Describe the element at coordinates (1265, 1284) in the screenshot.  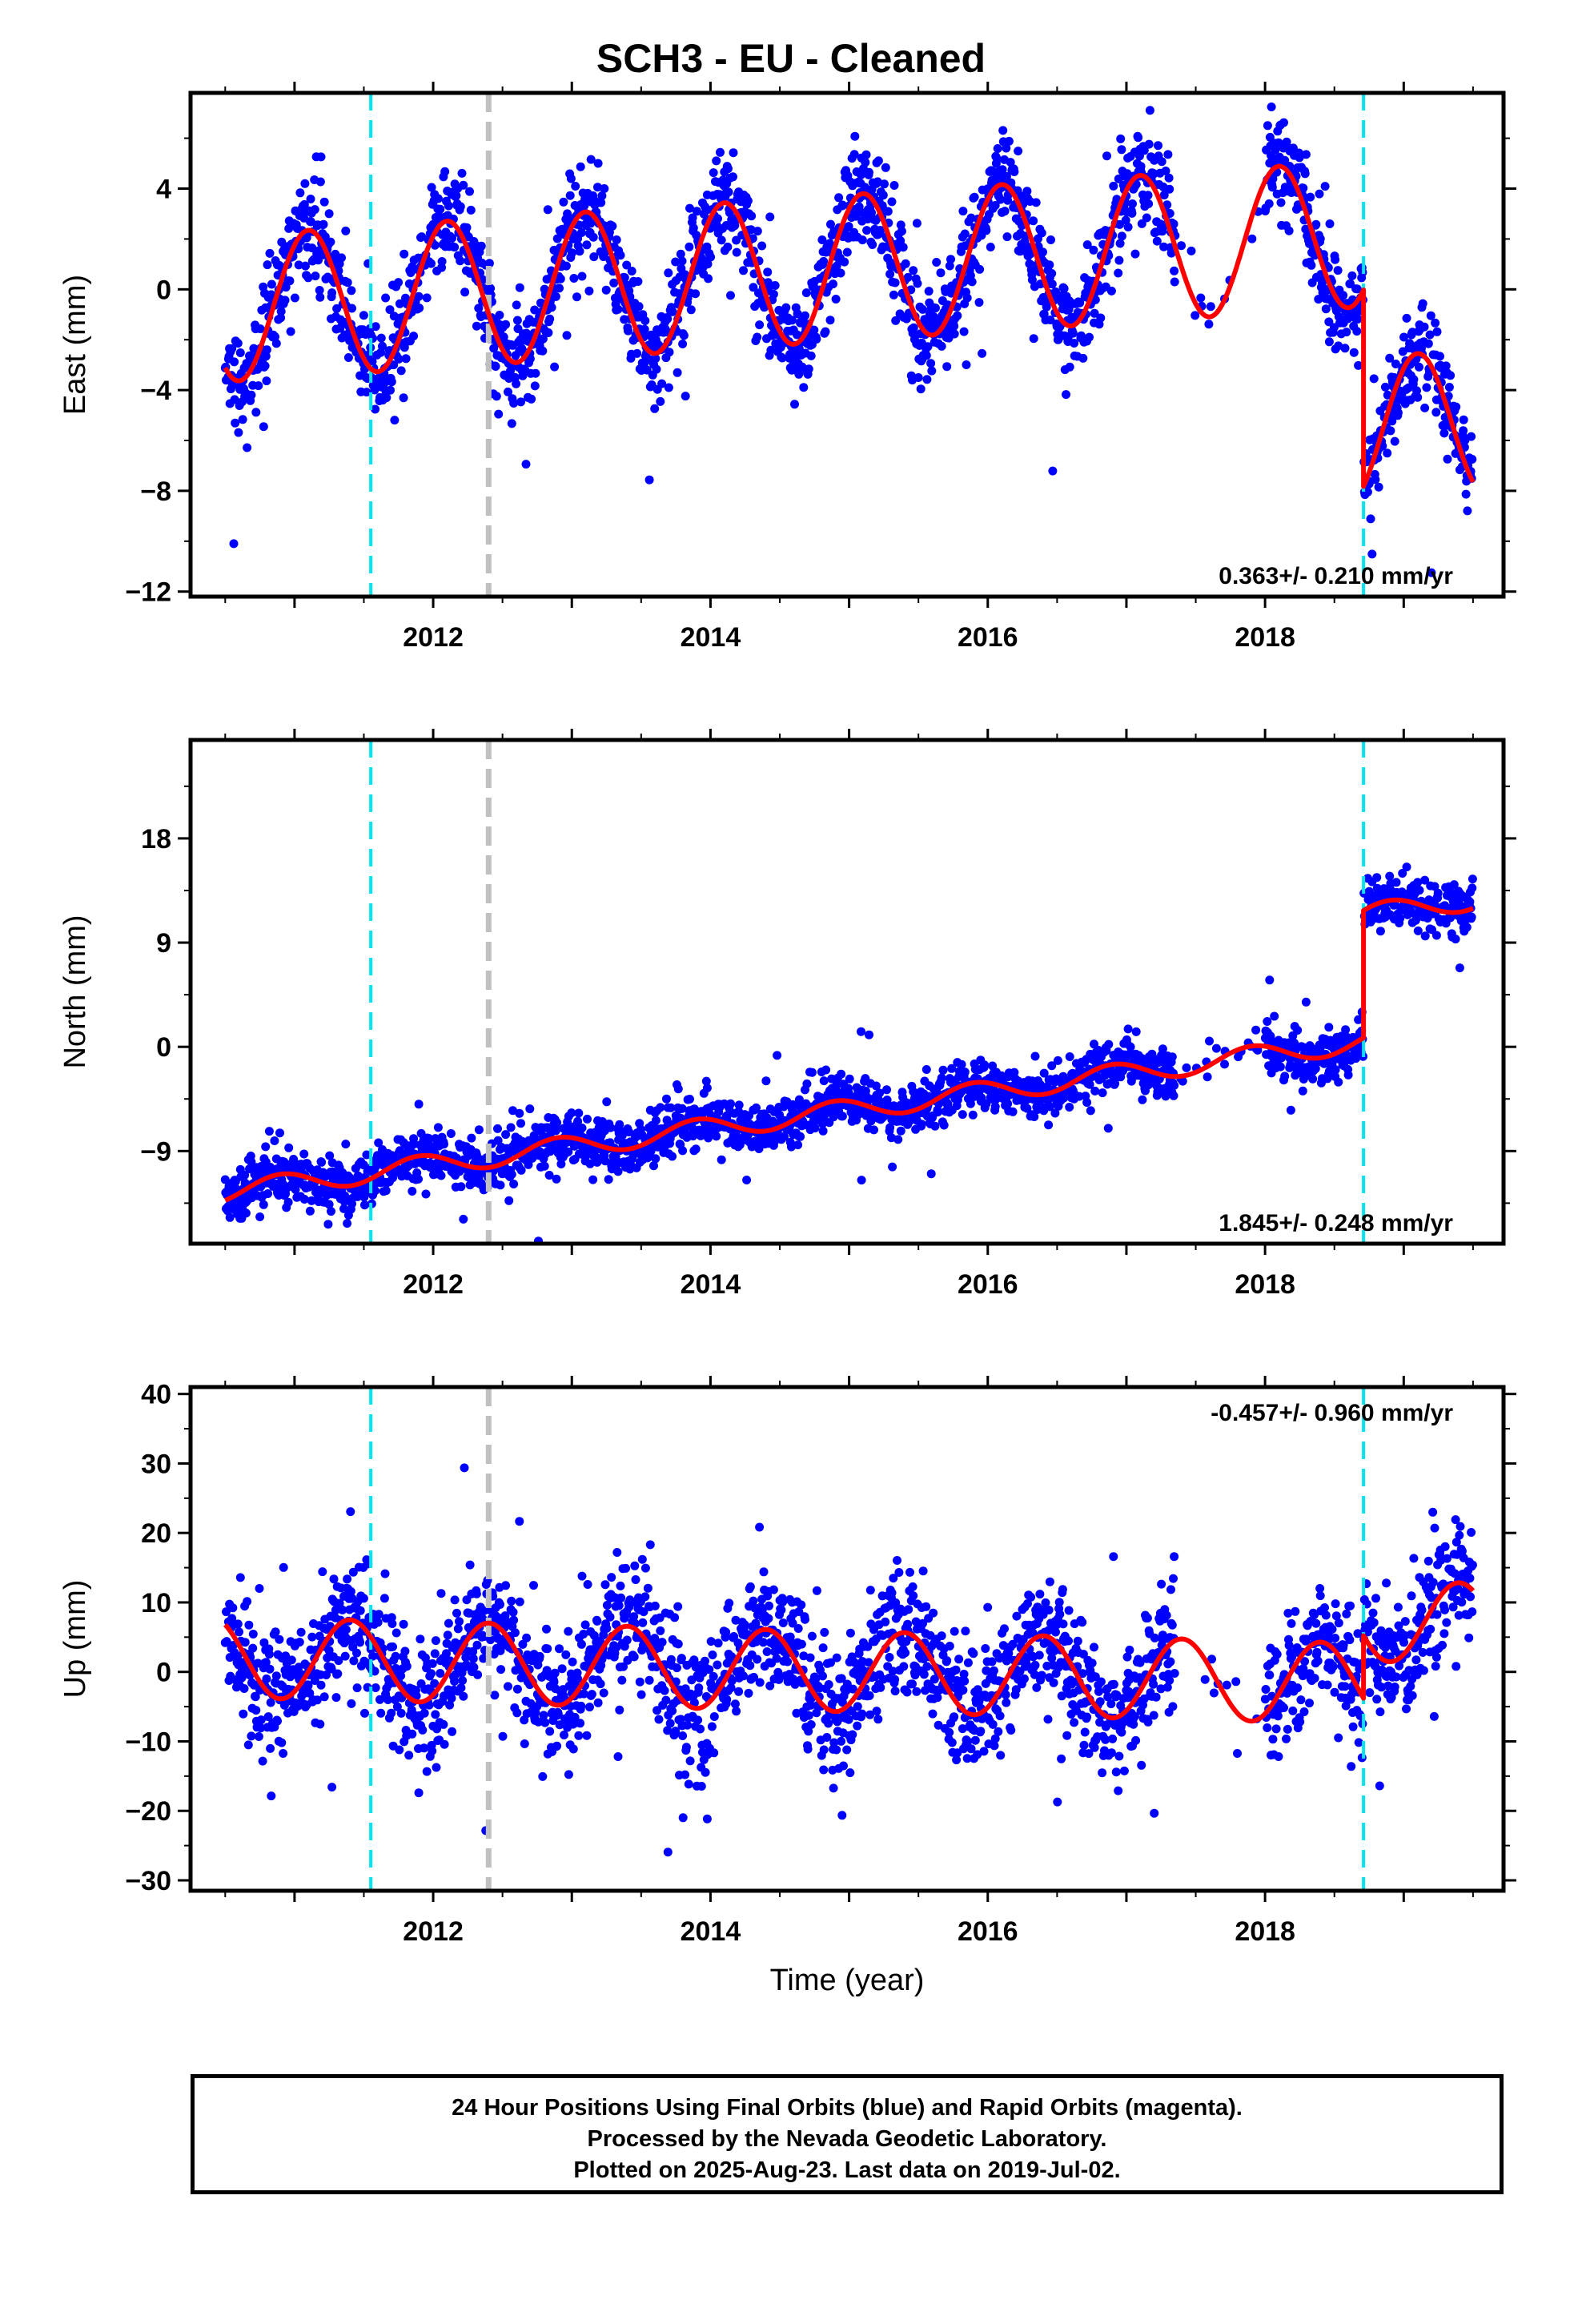
I see `x-tick-label: 2018` at that location.